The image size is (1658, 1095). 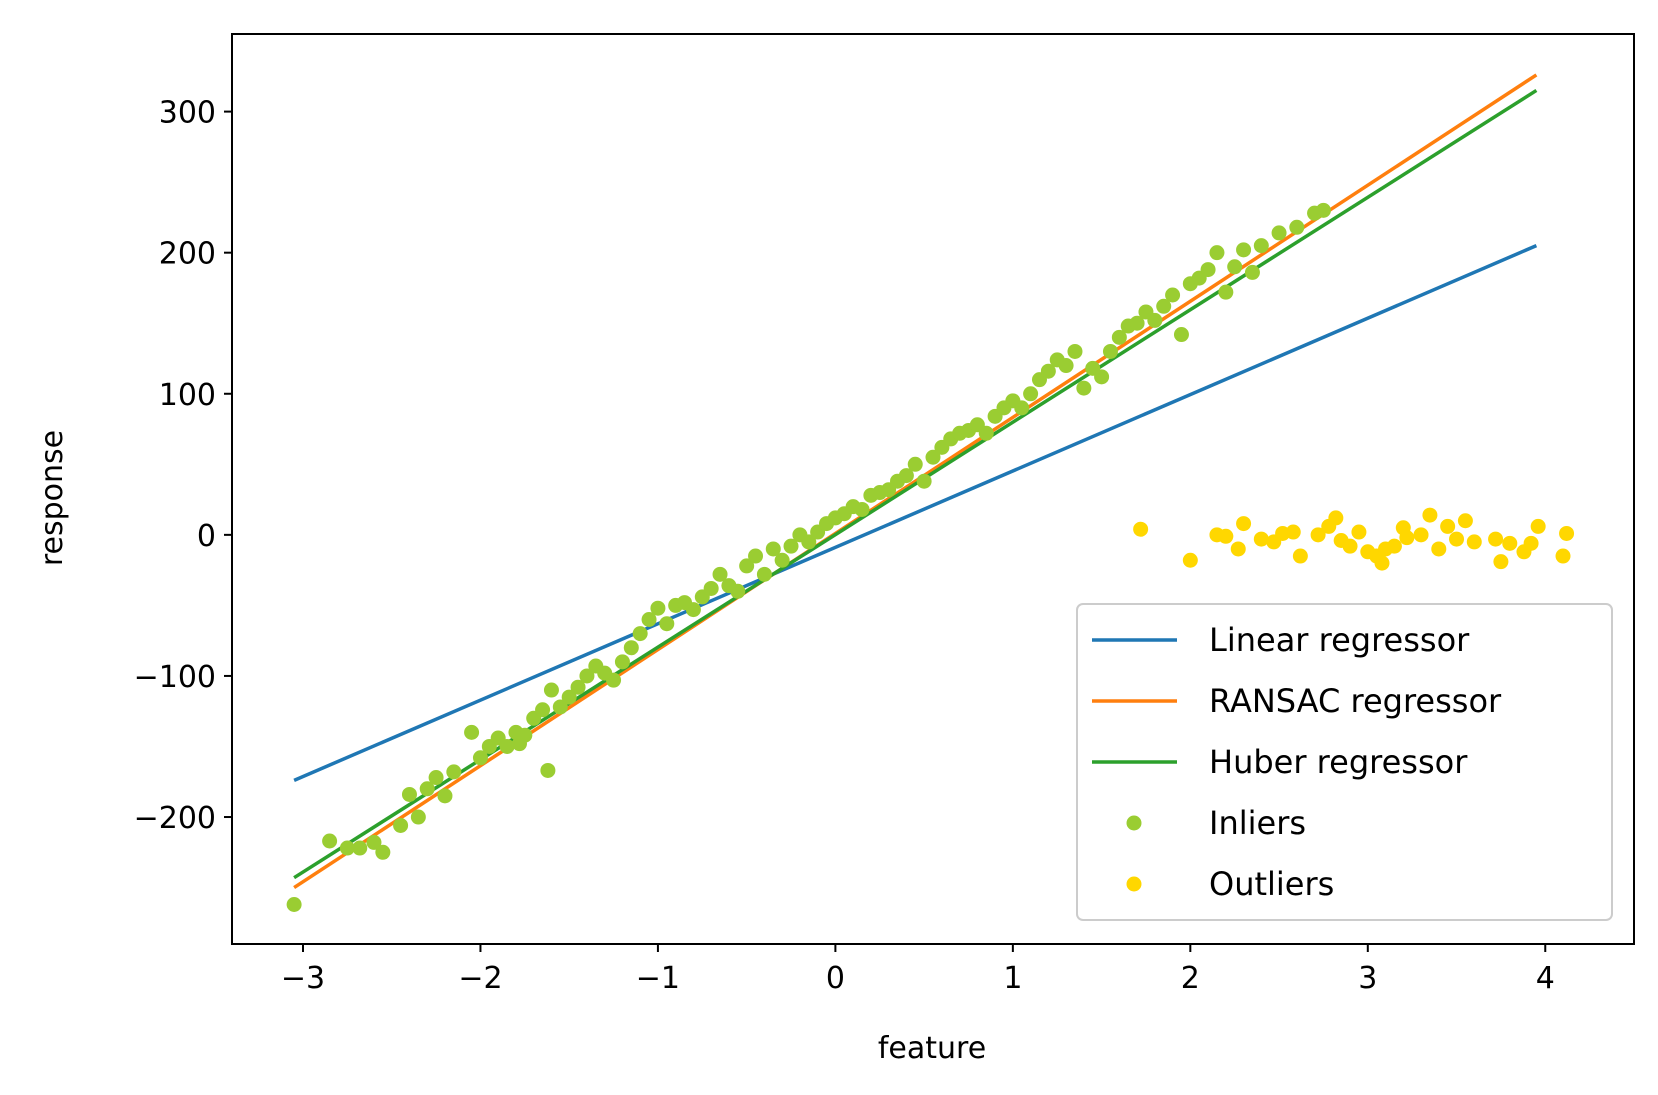 I want to click on x-tick-label: −3, so click(x=303, y=978).